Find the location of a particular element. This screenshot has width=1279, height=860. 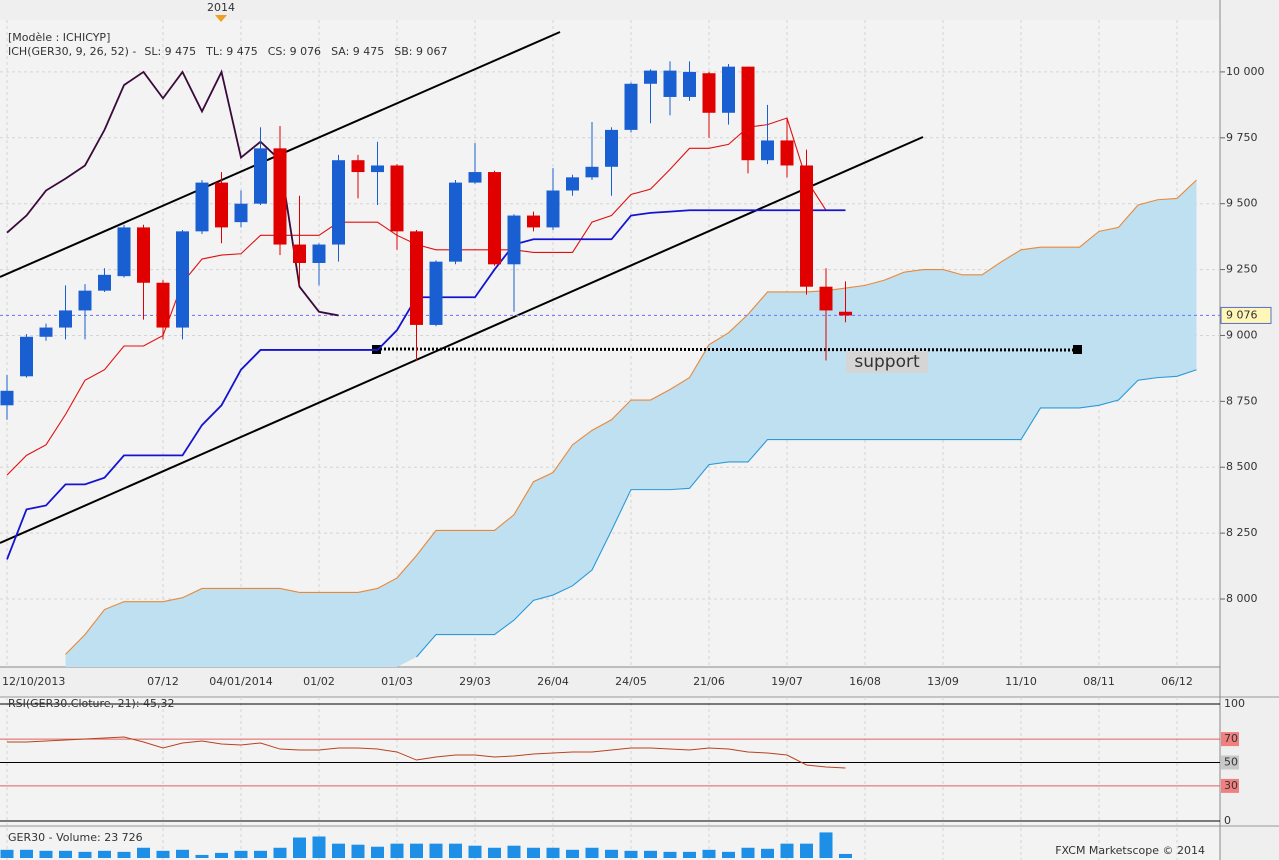

rsi-tick-label: 100 is located at coordinates (1234, 703).